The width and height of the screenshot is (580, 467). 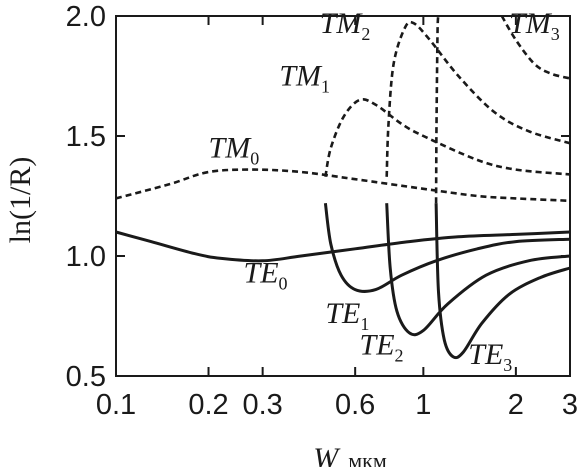 I want to click on x-tick-label: 3, so click(x=570, y=405).